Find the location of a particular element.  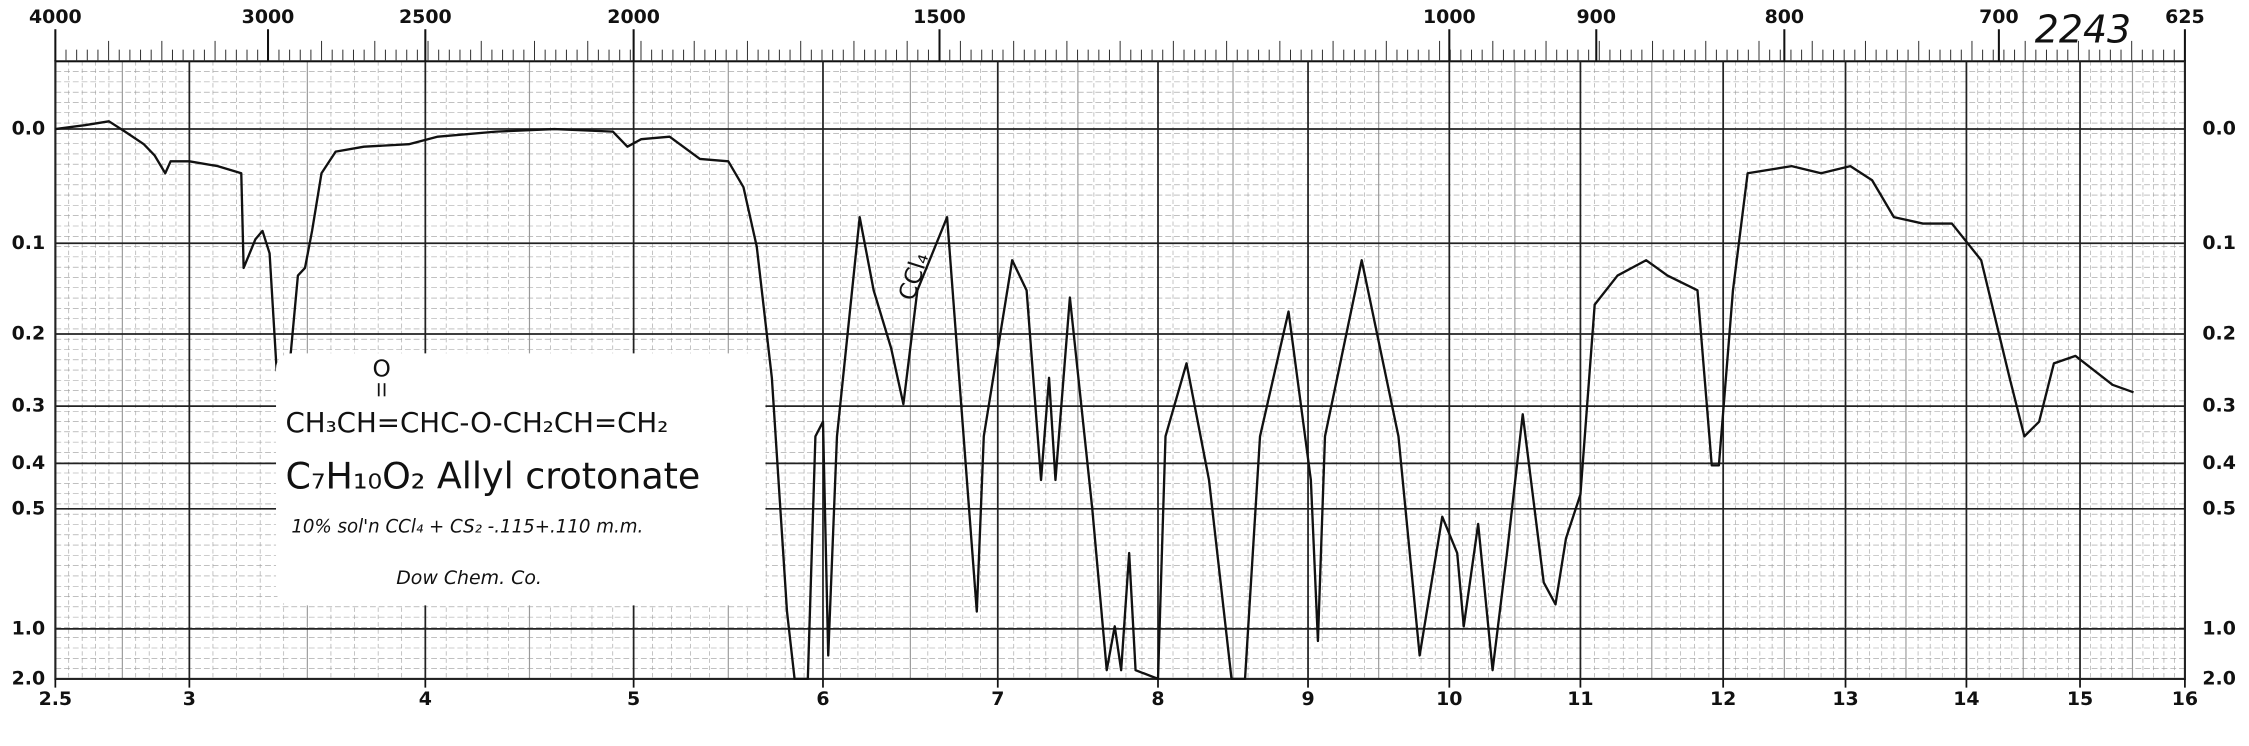

y2-tick-label: 0.3 is located at coordinates (2219, 406).